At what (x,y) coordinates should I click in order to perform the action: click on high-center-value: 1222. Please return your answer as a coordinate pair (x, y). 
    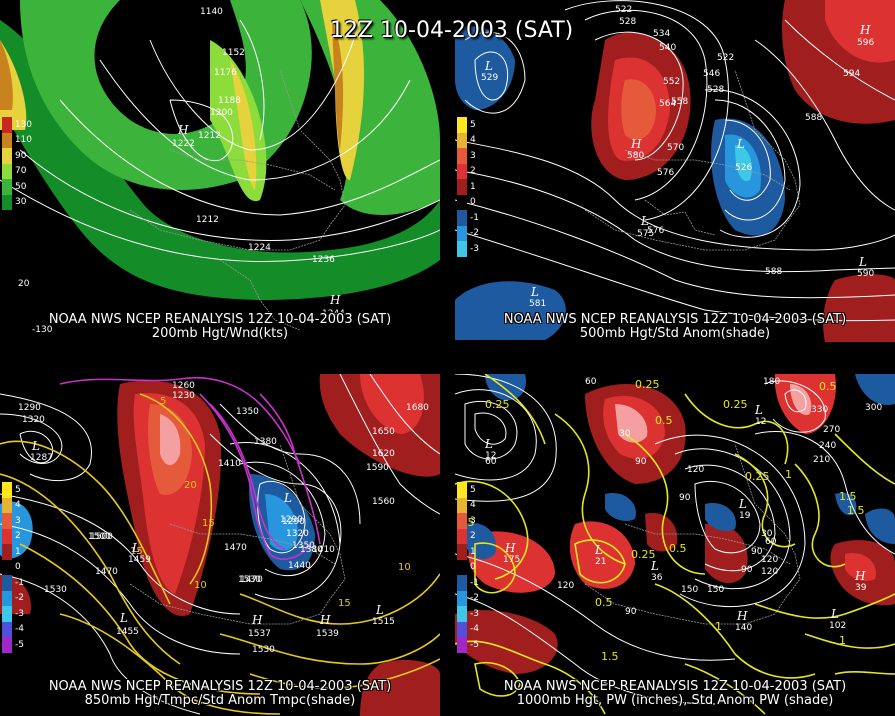
    Looking at the image, I should click on (183, 144).